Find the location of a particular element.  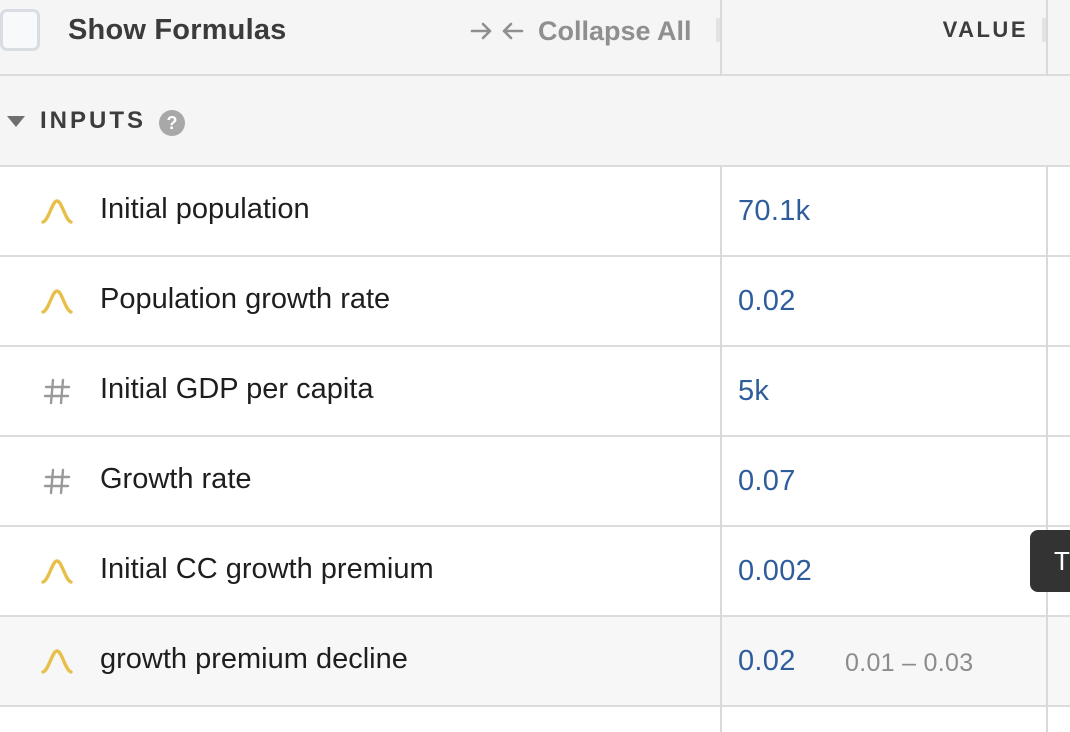

row-name: Growth rate is located at coordinates (176, 479).